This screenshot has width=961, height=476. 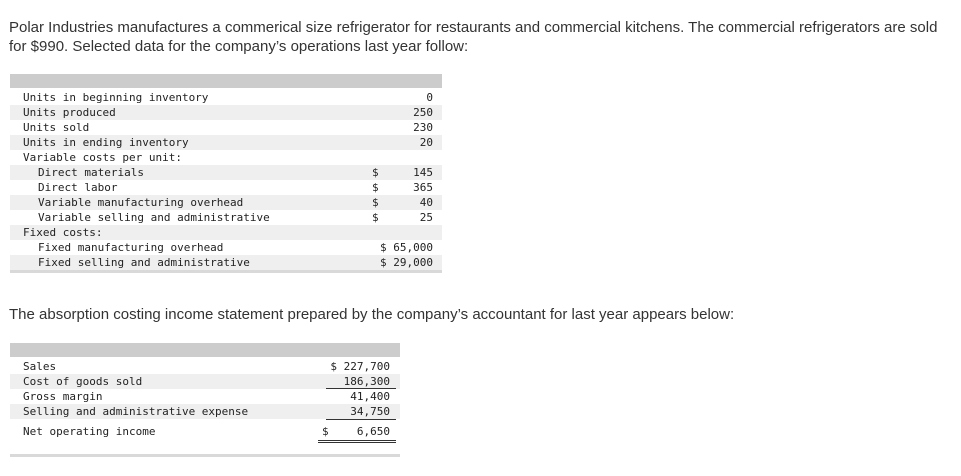 I want to click on row-label: Variable selling and administrative, so click(x=154, y=217).